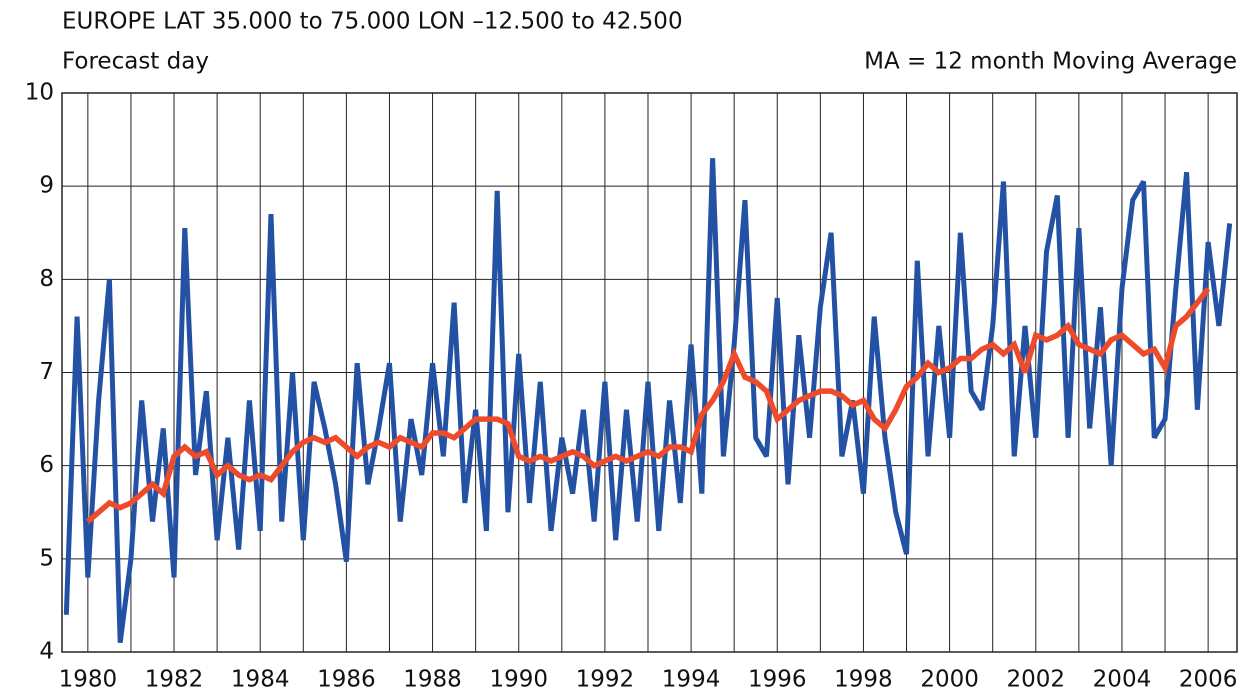 This screenshot has width=1250, height=700. I want to click on x-tick-label: 1984, so click(260, 680).